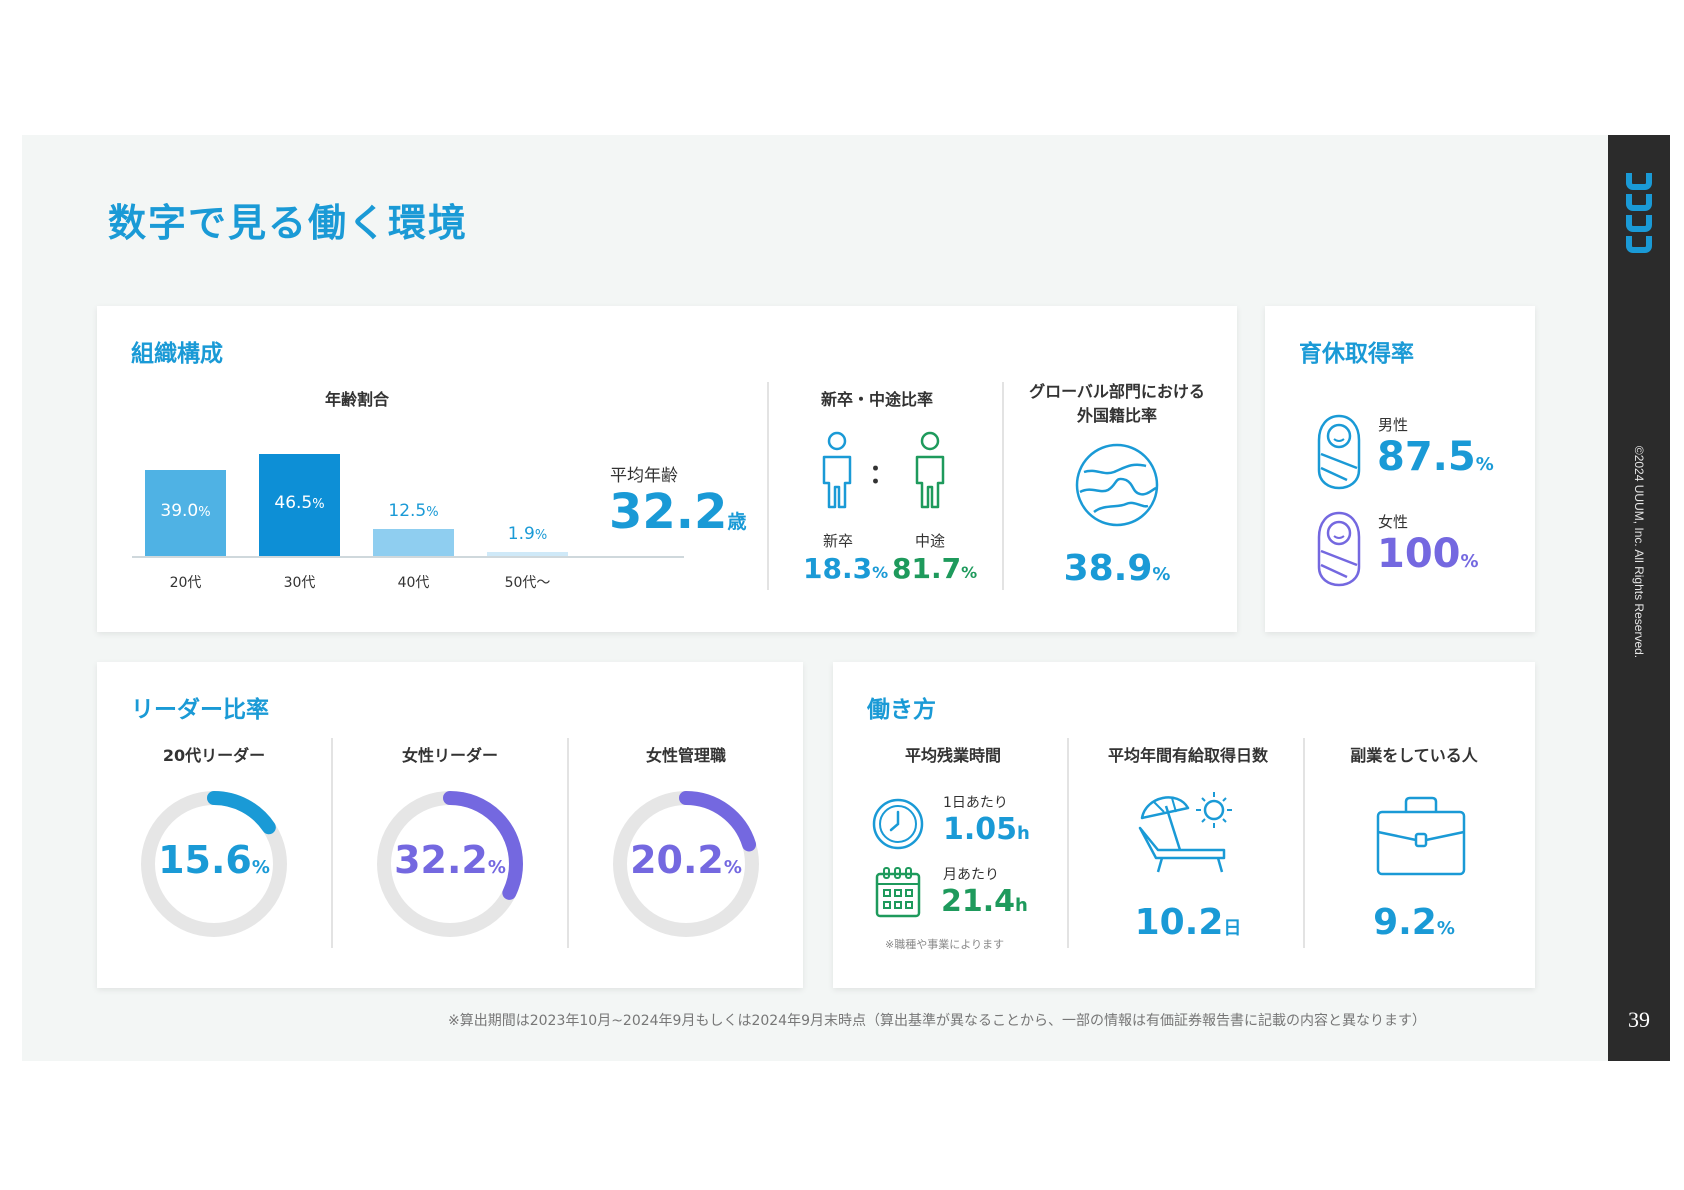  I want to click on per-month-label: 月あたり, so click(971, 875).